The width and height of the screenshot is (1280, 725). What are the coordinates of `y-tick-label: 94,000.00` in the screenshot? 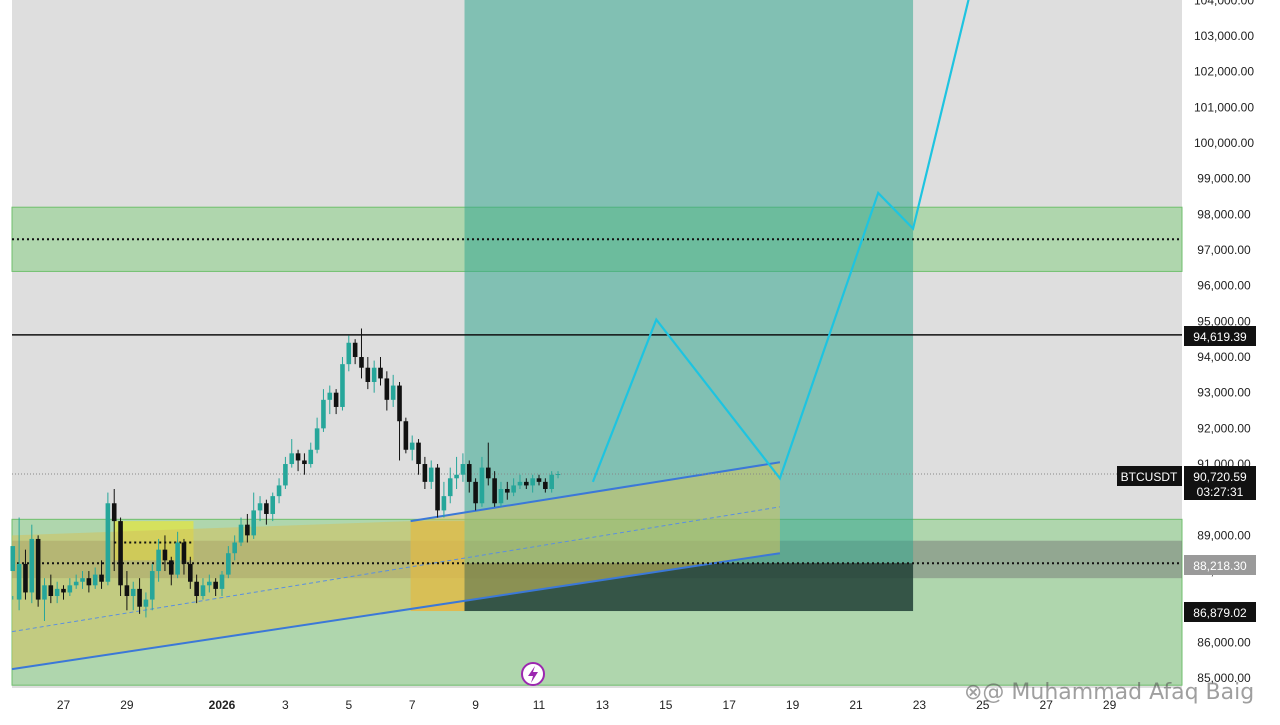 It's located at (1224, 357).